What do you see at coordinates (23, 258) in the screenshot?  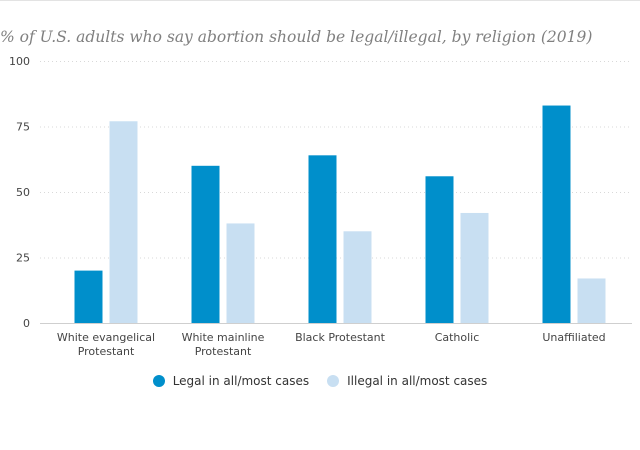 I see `y-tick-label: 25` at bounding box center [23, 258].